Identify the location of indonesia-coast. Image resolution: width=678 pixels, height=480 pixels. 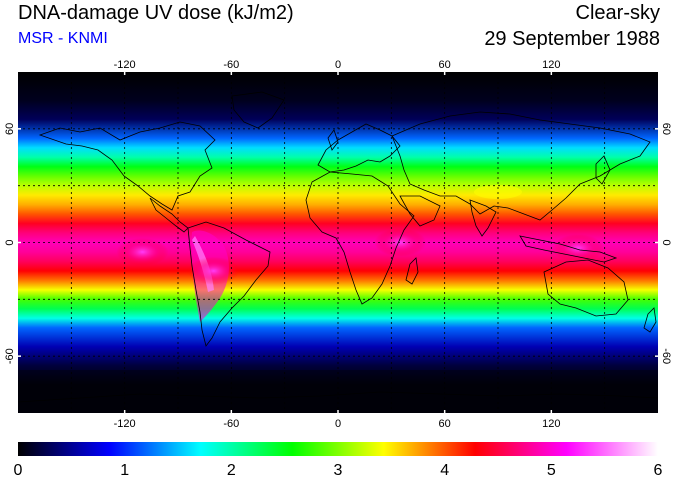
(568, 249).